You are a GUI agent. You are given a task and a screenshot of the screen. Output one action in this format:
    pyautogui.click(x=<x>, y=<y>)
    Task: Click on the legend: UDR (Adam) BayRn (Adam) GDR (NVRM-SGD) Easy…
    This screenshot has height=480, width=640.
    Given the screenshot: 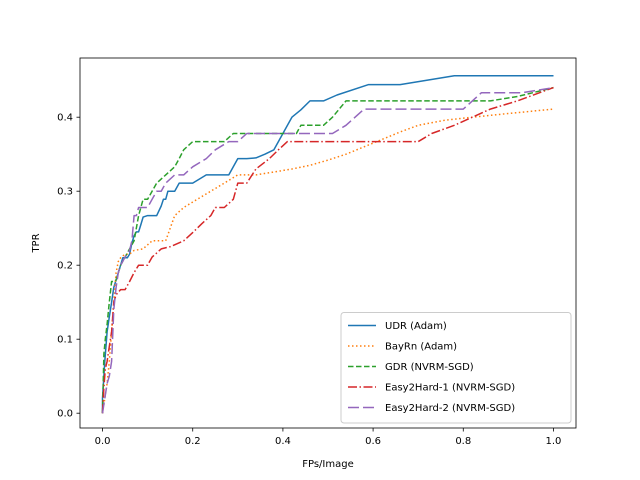 What is the action you would take?
    pyautogui.click(x=456, y=368)
    